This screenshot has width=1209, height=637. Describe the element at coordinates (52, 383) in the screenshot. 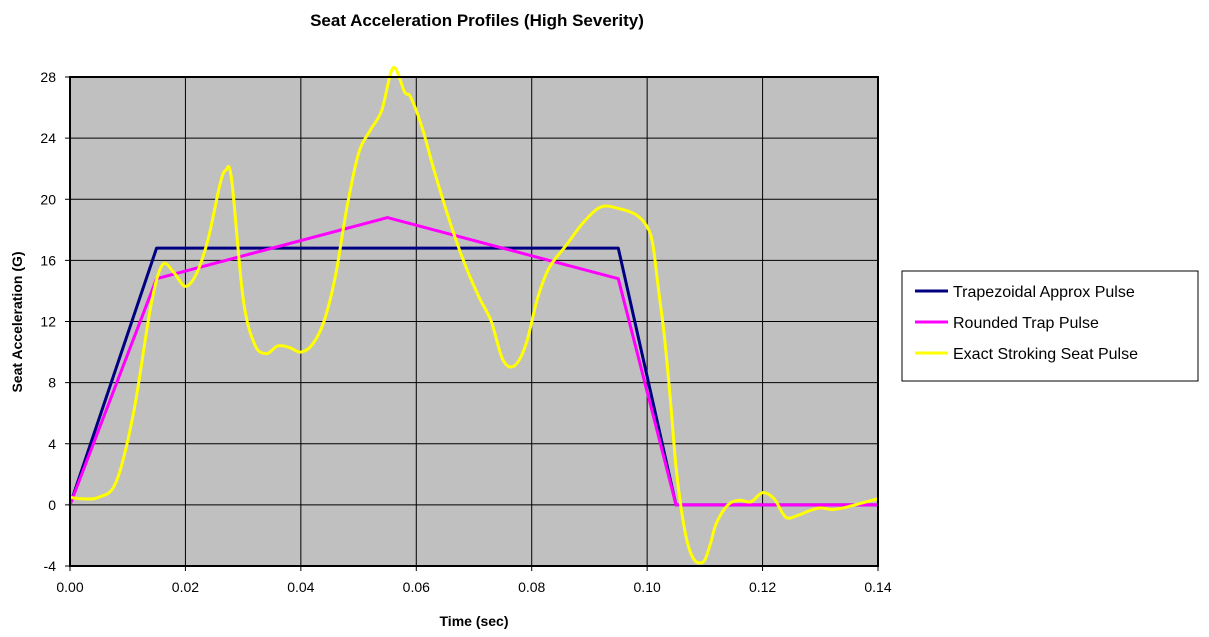

I see `y-tick-label: 8` at that location.